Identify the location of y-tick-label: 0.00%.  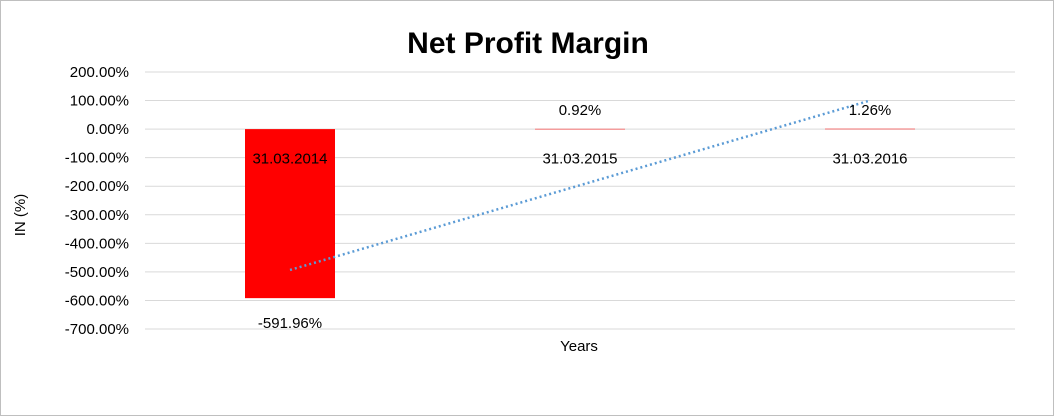
(107, 129).